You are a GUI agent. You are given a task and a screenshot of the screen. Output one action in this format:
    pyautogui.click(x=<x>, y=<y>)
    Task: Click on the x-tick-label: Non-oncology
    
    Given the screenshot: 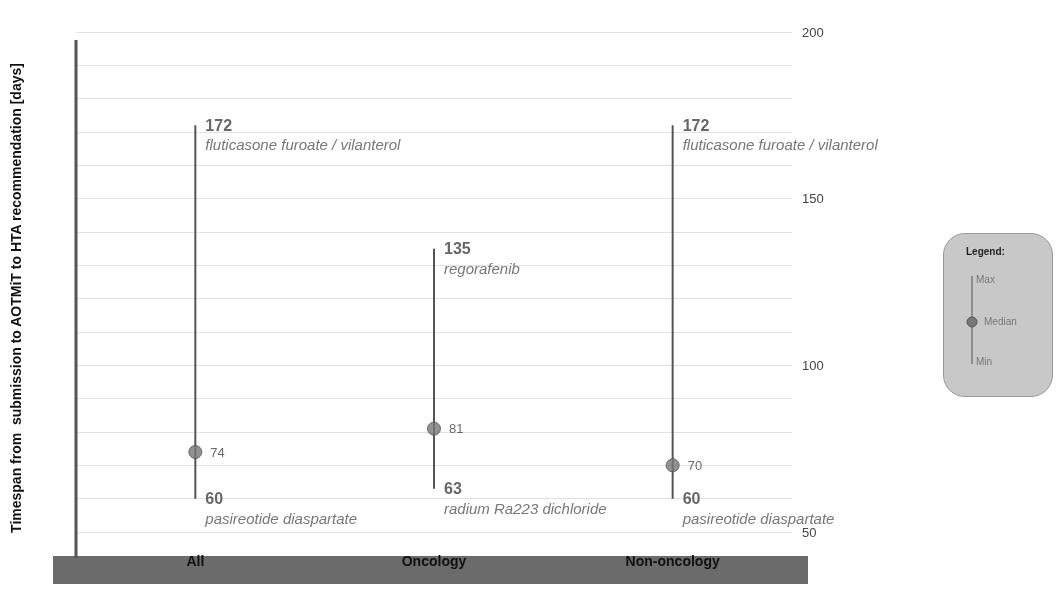 What is the action you would take?
    pyautogui.click(x=672, y=561)
    